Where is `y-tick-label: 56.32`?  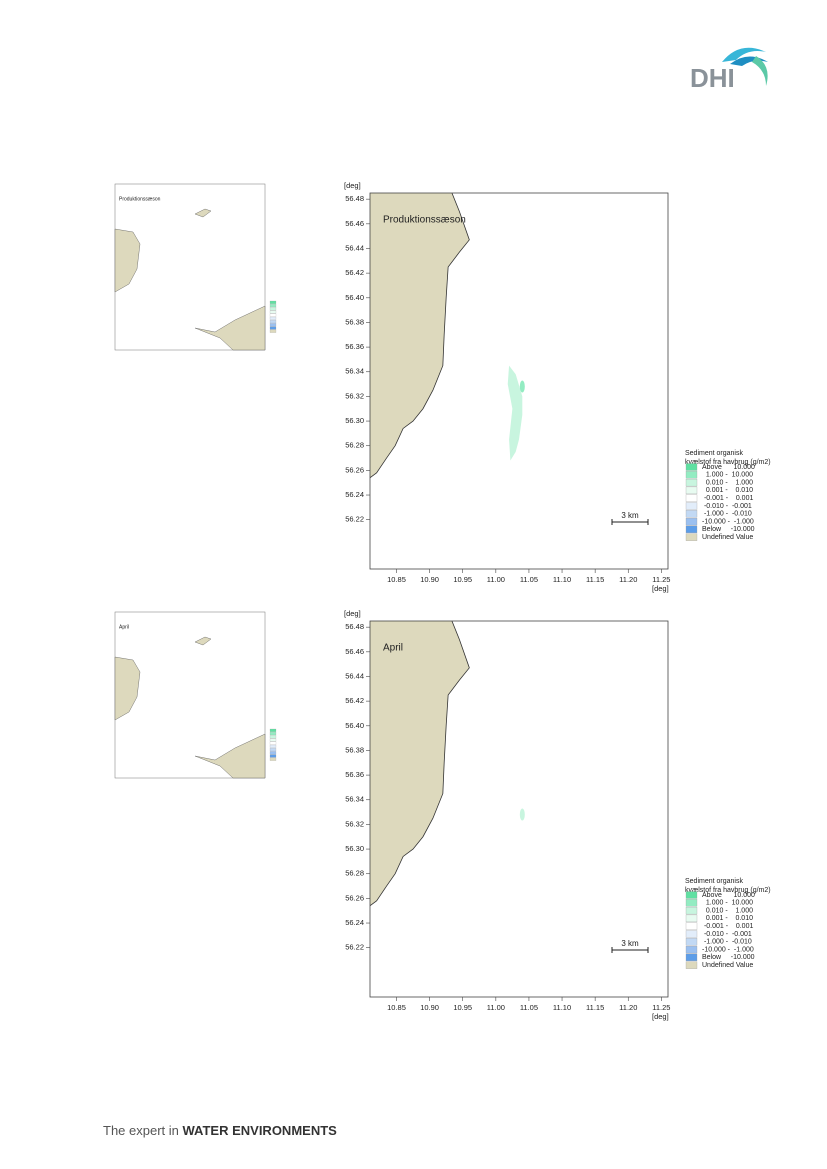
y-tick-label: 56.32 is located at coordinates (354, 395).